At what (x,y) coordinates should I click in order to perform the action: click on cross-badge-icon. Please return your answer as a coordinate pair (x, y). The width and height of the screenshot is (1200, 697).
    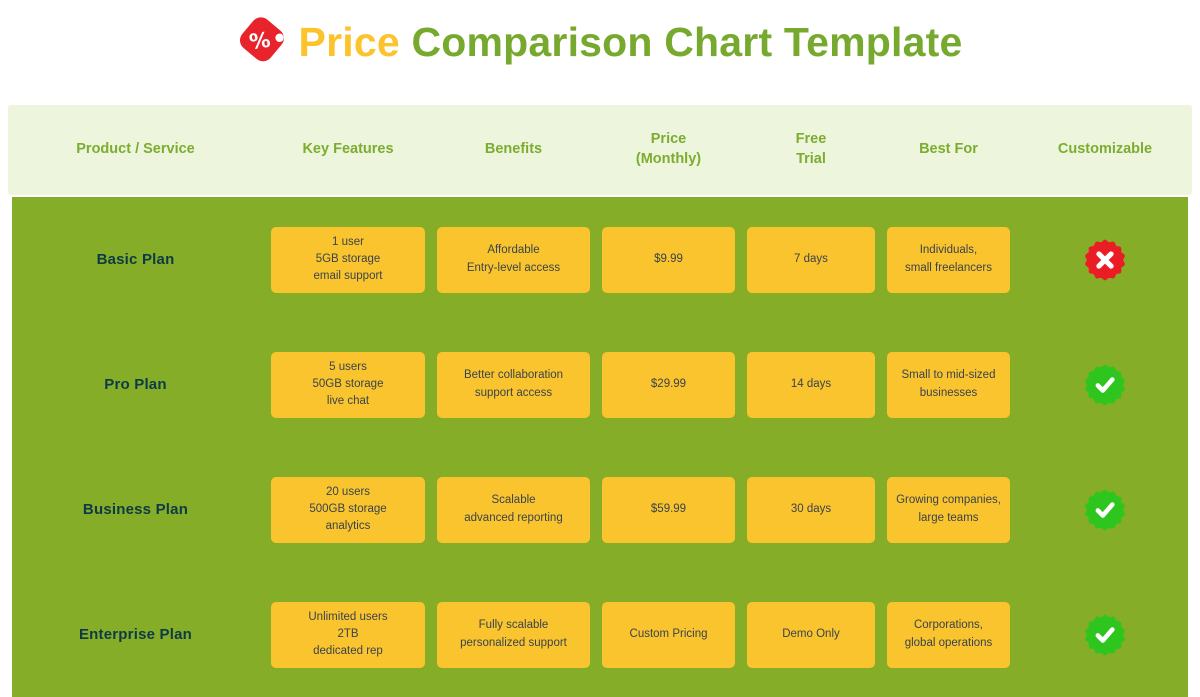
    Looking at the image, I should click on (1105, 260).